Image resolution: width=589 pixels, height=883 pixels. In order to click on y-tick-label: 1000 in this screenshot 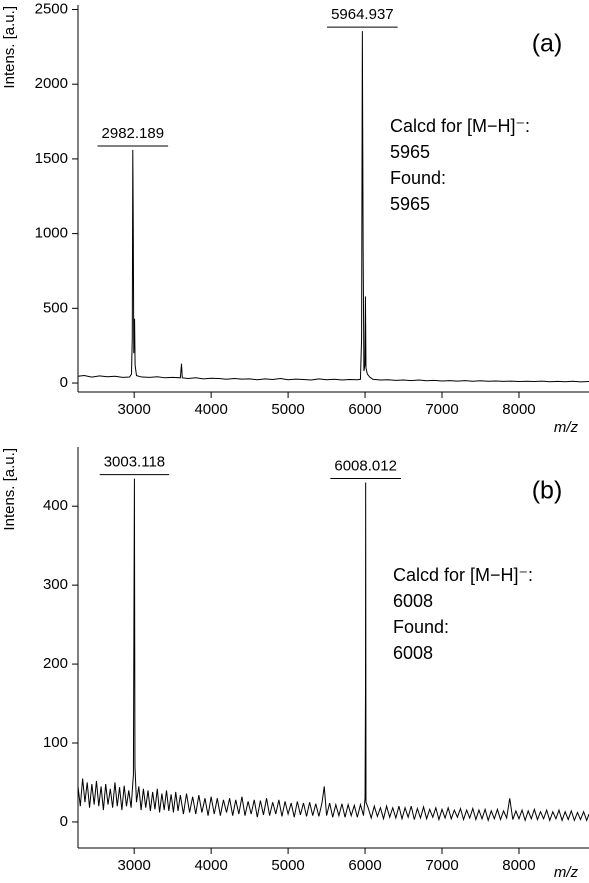, I will do `click(51, 233)`.